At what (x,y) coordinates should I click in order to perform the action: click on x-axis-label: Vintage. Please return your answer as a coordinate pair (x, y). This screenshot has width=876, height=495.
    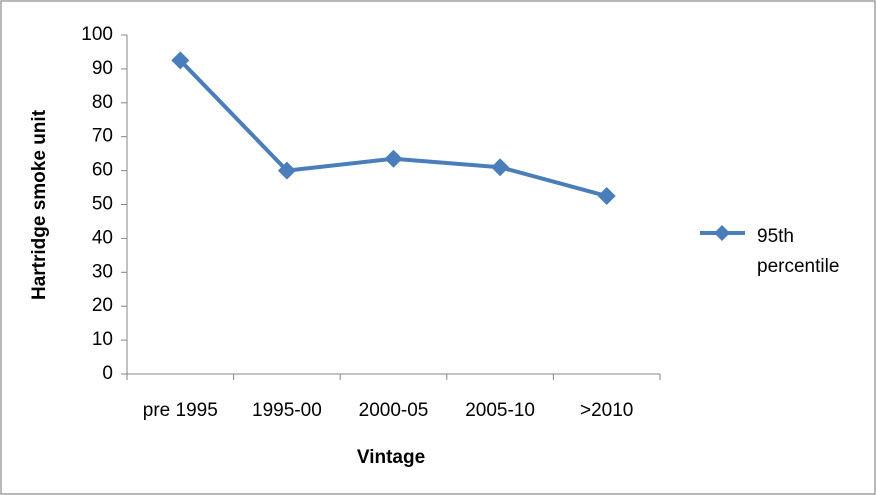
    Looking at the image, I should click on (391, 457).